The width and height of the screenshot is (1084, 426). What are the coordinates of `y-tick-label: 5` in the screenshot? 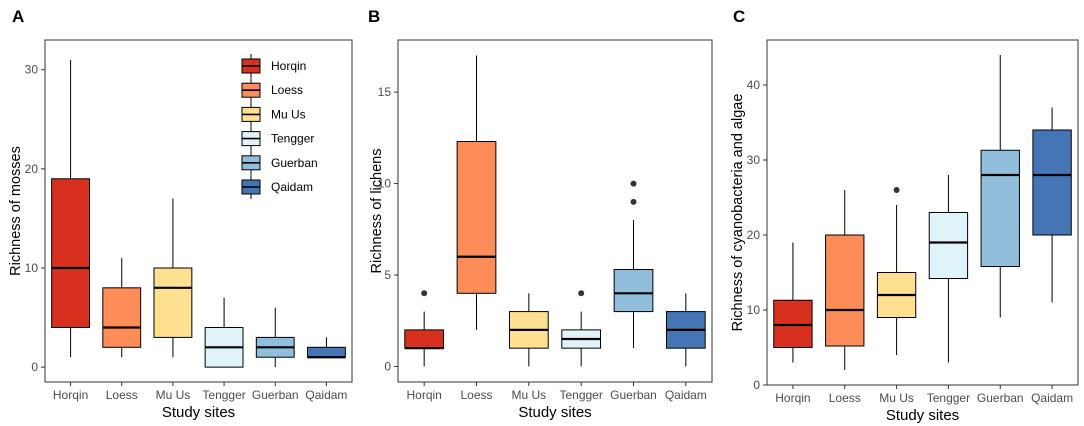 It's located at (387, 275).